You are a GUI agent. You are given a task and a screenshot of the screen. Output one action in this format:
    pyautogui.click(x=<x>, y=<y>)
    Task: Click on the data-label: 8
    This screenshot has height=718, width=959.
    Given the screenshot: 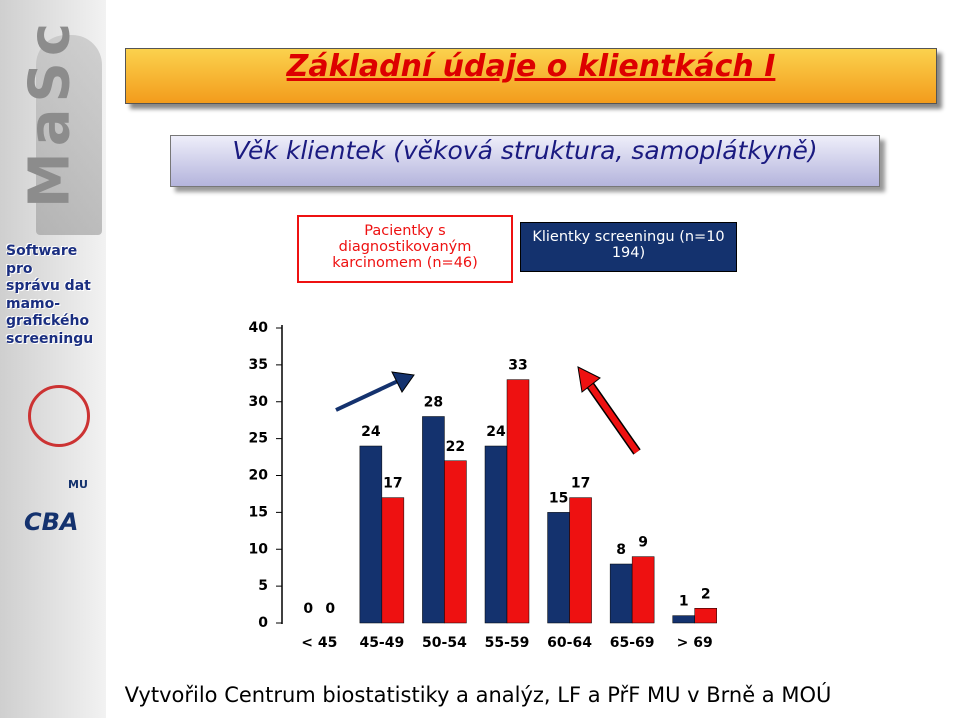 What is the action you would take?
    pyautogui.click(x=621, y=550)
    